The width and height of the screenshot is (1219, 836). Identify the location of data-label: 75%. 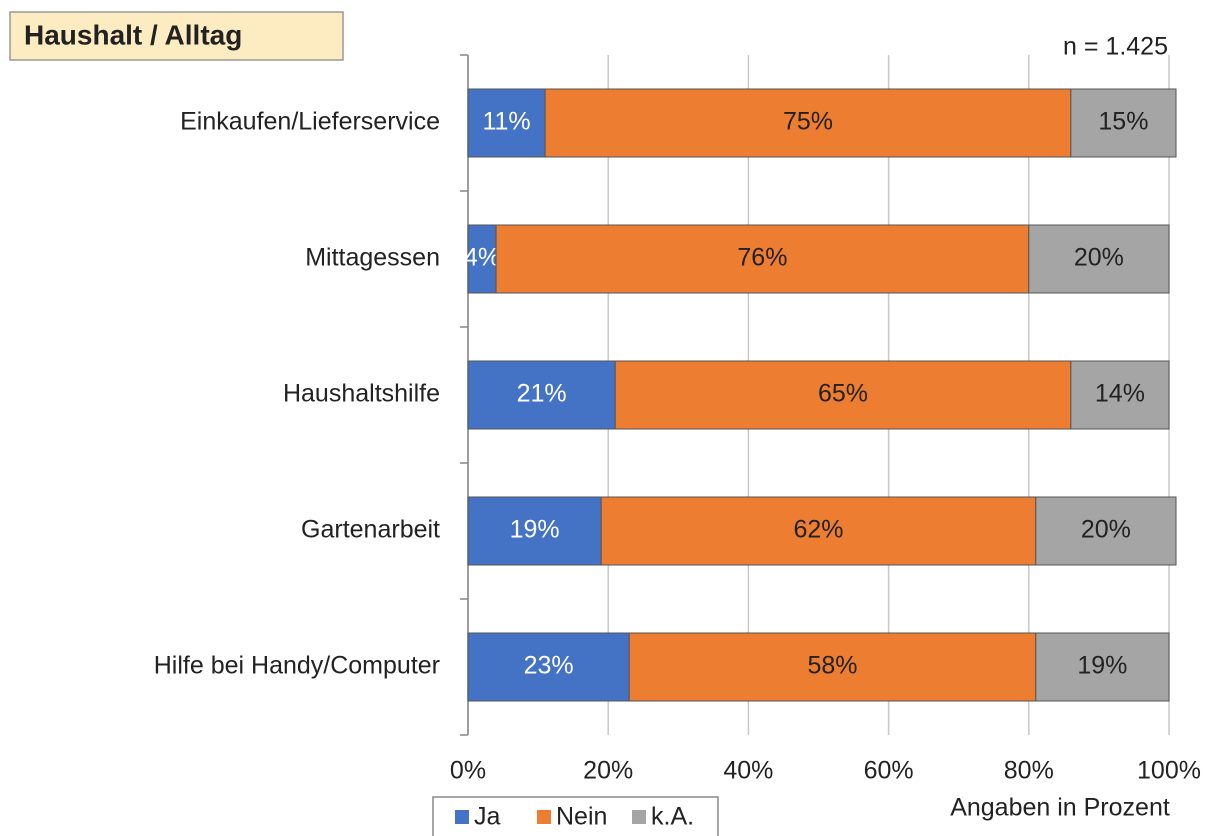
(808, 122).